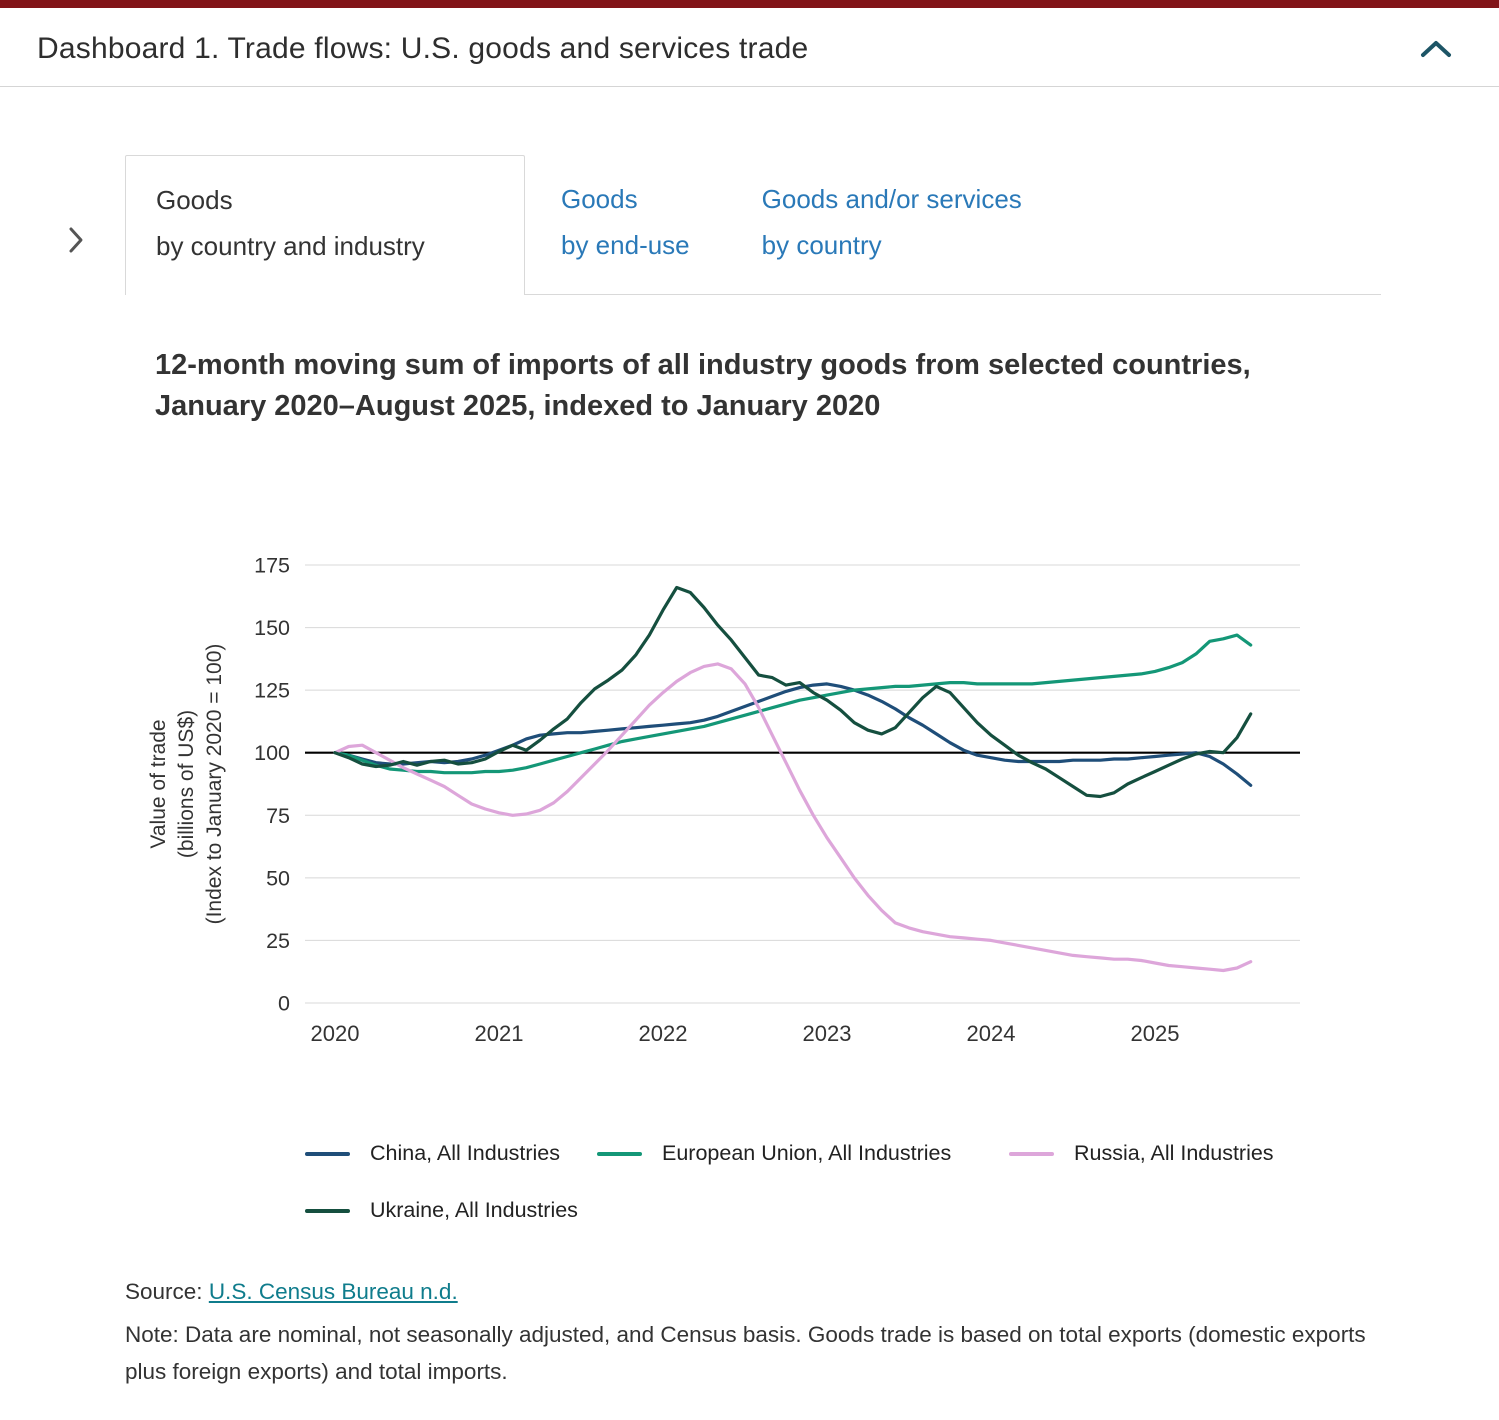 This screenshot has width=1499, height=1420. Describe the element at coordinates (214, 784) in the screenshot. I see `svg-text: (Index to January 2020 = 100)` at that location.